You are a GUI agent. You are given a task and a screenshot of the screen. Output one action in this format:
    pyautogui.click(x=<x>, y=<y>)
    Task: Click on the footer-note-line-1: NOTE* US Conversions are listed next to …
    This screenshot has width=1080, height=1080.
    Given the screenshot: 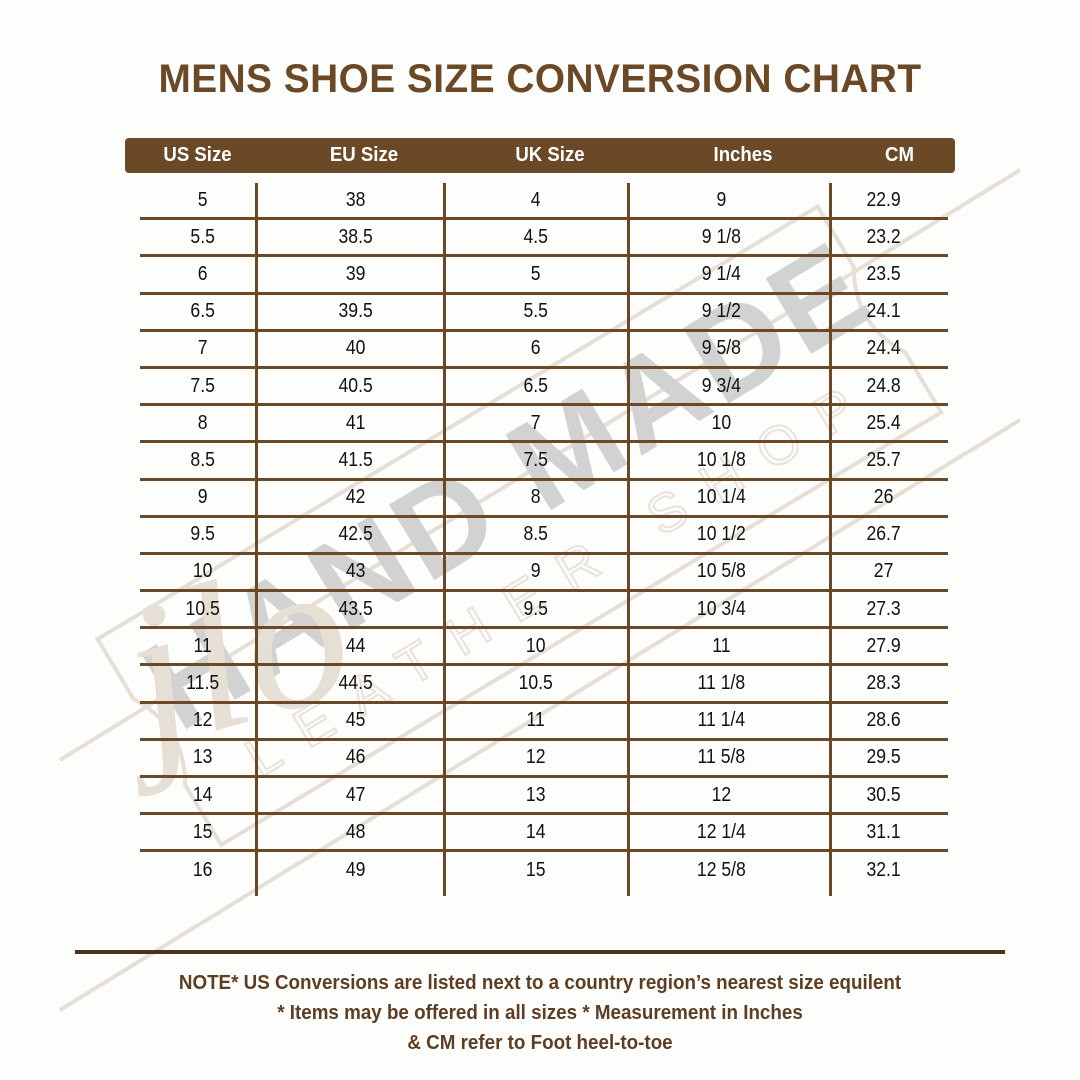 What is the action you would take?
    pyautogui.click(x=540, y=983)
    